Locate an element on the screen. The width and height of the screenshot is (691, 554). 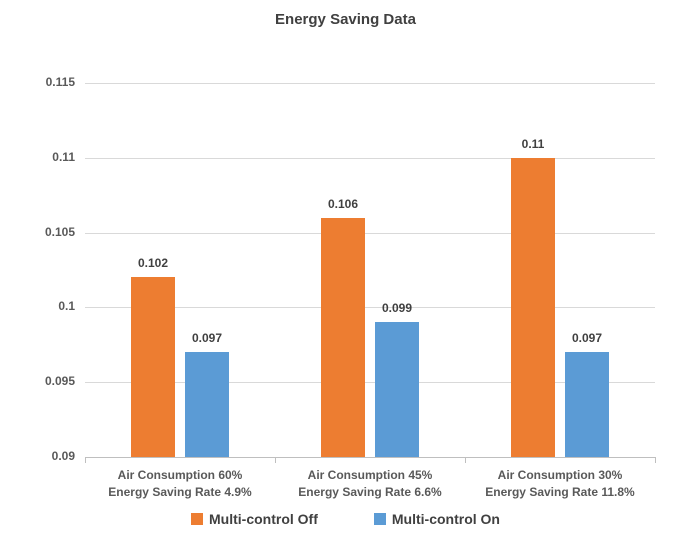
legend-item: Multi-control On is located at coordinates (436, 519).